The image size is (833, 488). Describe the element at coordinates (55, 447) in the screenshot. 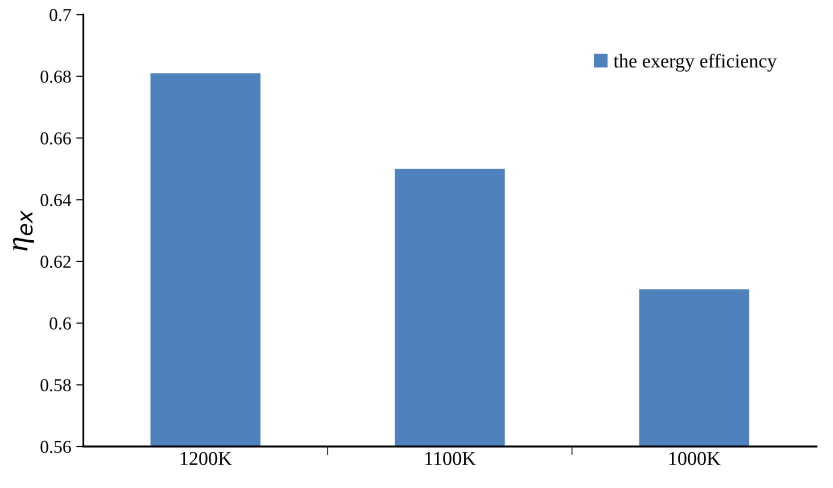

I see `y-tick-label: 0.56` at that location.